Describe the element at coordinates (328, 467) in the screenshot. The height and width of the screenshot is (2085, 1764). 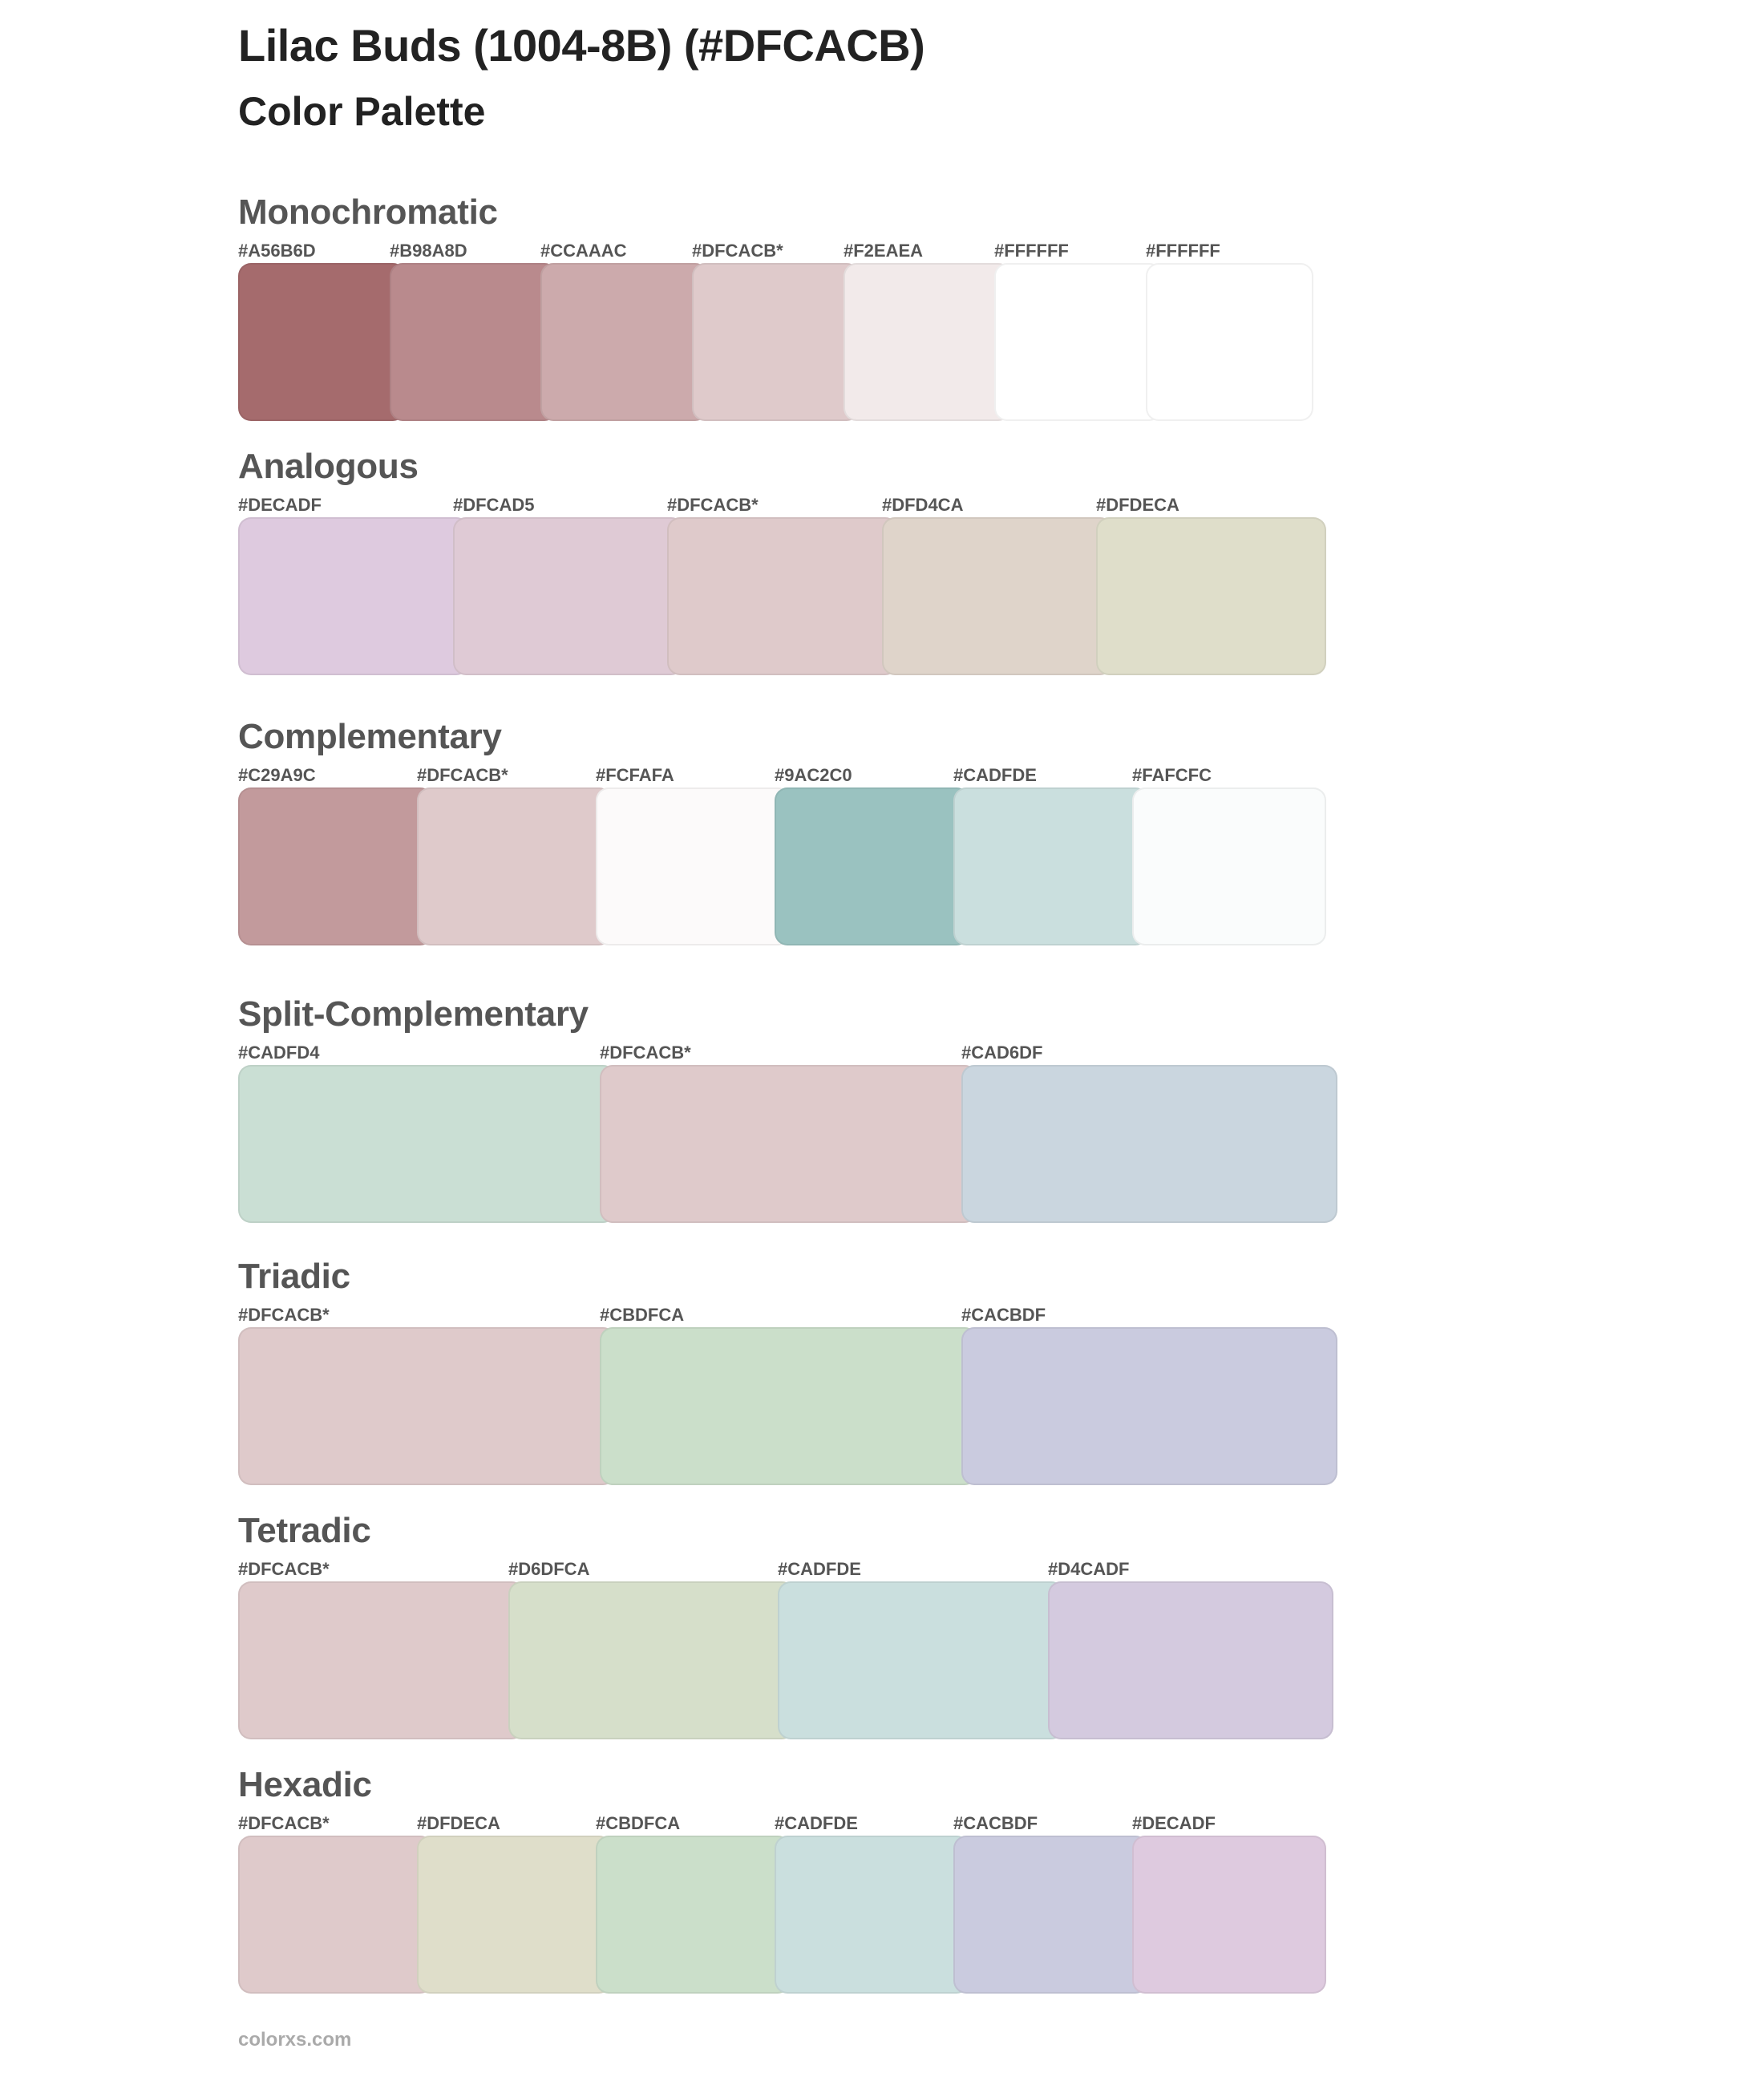
I see `section-heading: Analogous` at that location.